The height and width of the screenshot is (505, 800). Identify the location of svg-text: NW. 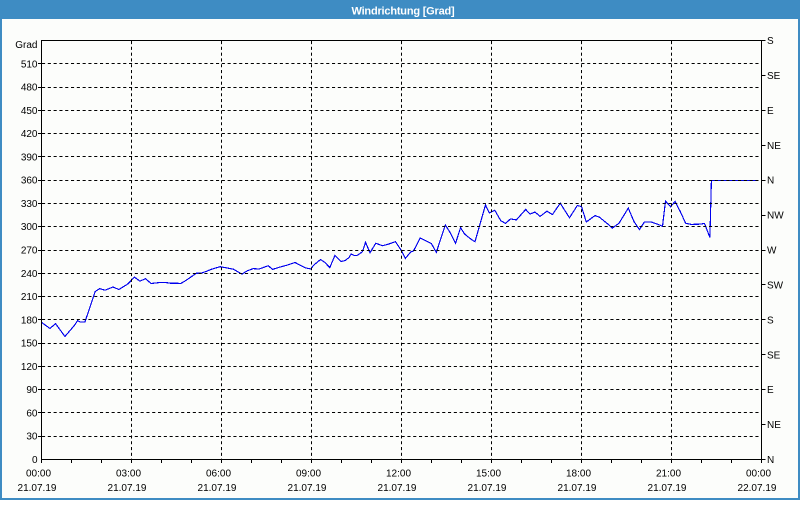
(775, 216).